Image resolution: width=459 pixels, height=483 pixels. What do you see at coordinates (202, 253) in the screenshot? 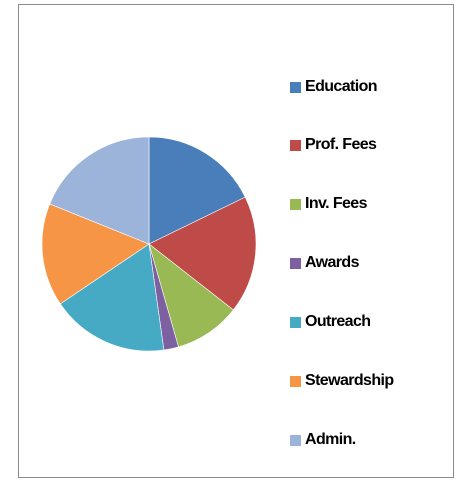
I see `pie-slice-prof-fees` at bounding box center [202, 253].